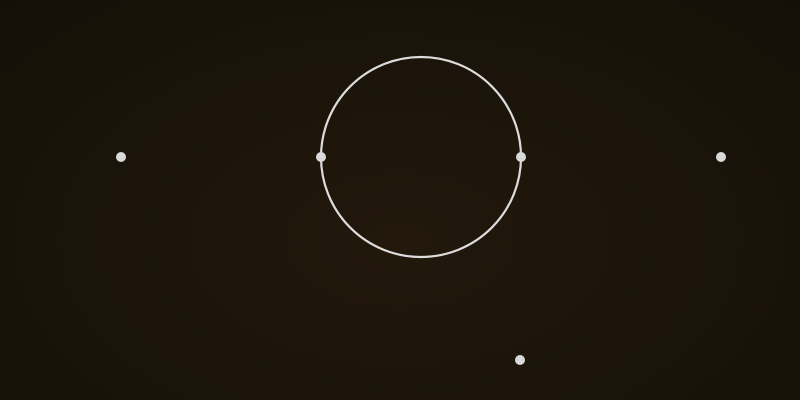  Describe the element at coordinates (721, 157) in the screenshot. I see `right-dot` at that location.